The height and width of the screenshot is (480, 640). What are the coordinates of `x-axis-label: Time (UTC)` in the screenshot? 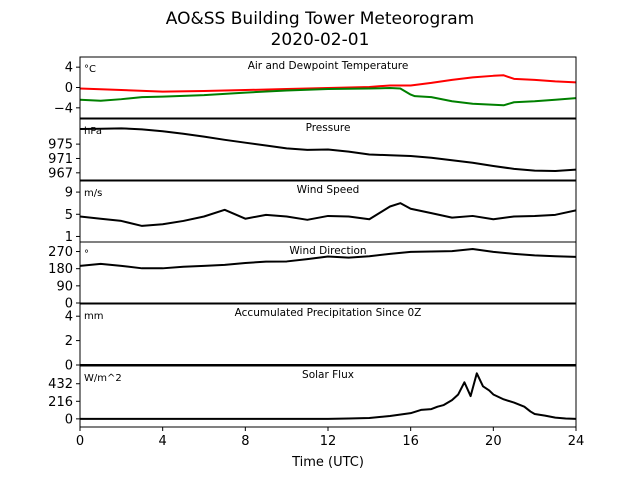 It's located at (327, 462).